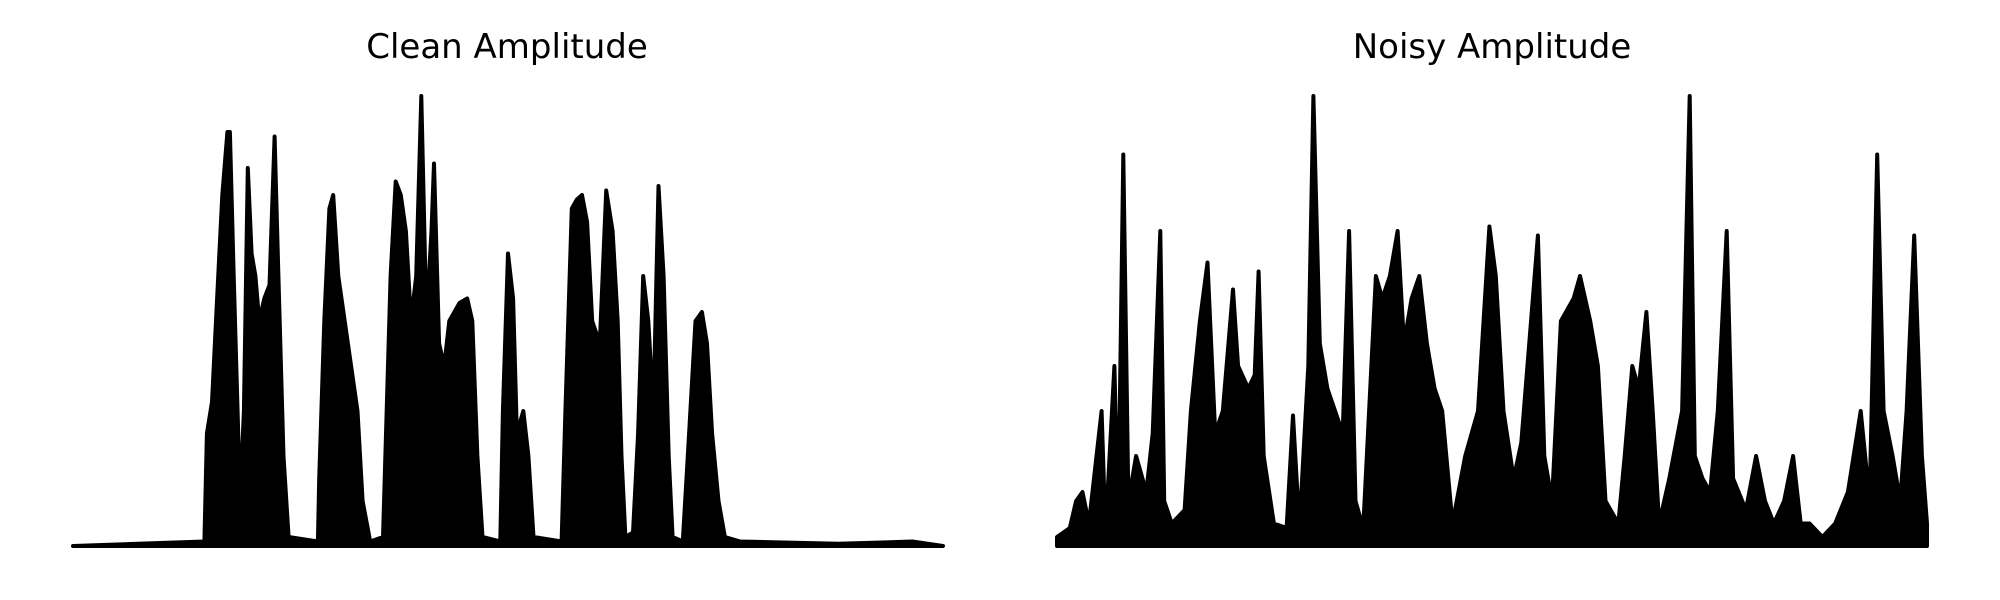 The image size is (2000, 600). What do you see at coordinates (507, 47) in the screenshot?
I see `chart-title: Clean Amplitude` at bounding box center [507, 47].